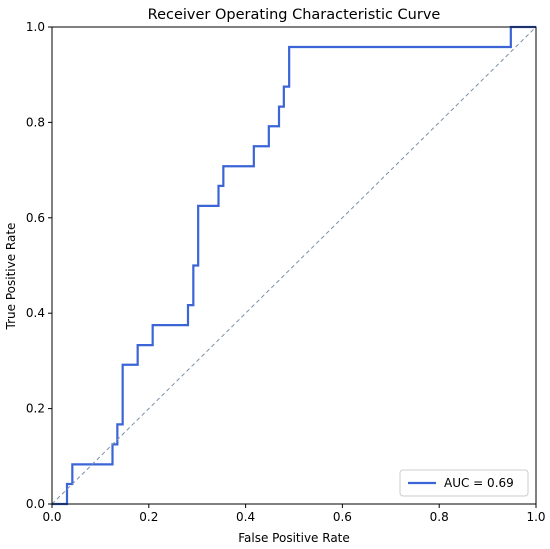 Image resolution: width=550 pixels, height=549 pixels. Describe the element at coordinates (35, 313) in the screenshot. I see `y-tick-label: 0.4` at that location.